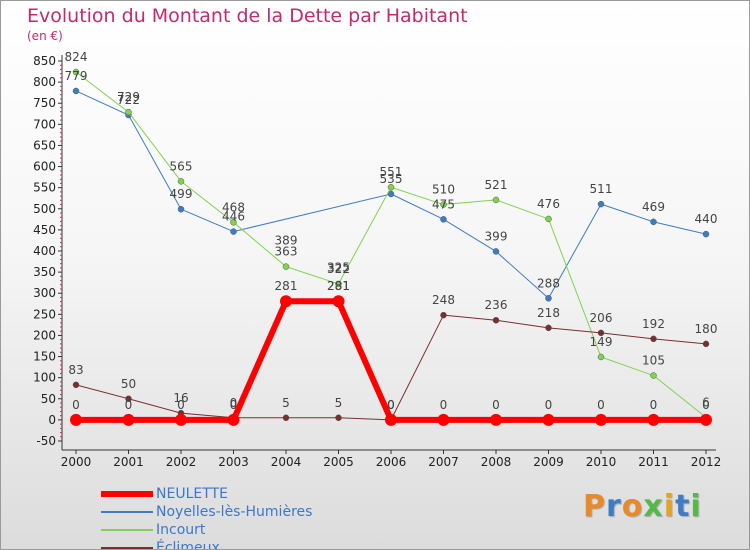 The image size is (750, 550). Describe the element at coordinates (391, 179) in the screenshot. I see `data-label: 535` at that location.